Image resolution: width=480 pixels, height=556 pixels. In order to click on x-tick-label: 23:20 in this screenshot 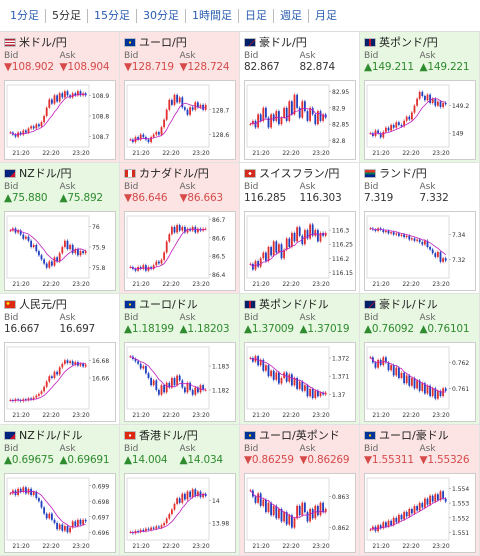, I will do `click(200, 415)`.